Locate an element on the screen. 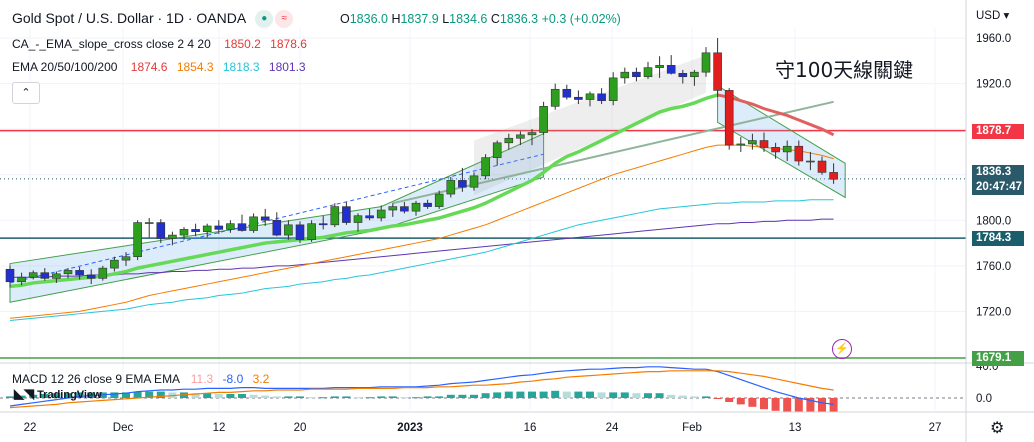  macd-pane is located at coordinates (483, 389).